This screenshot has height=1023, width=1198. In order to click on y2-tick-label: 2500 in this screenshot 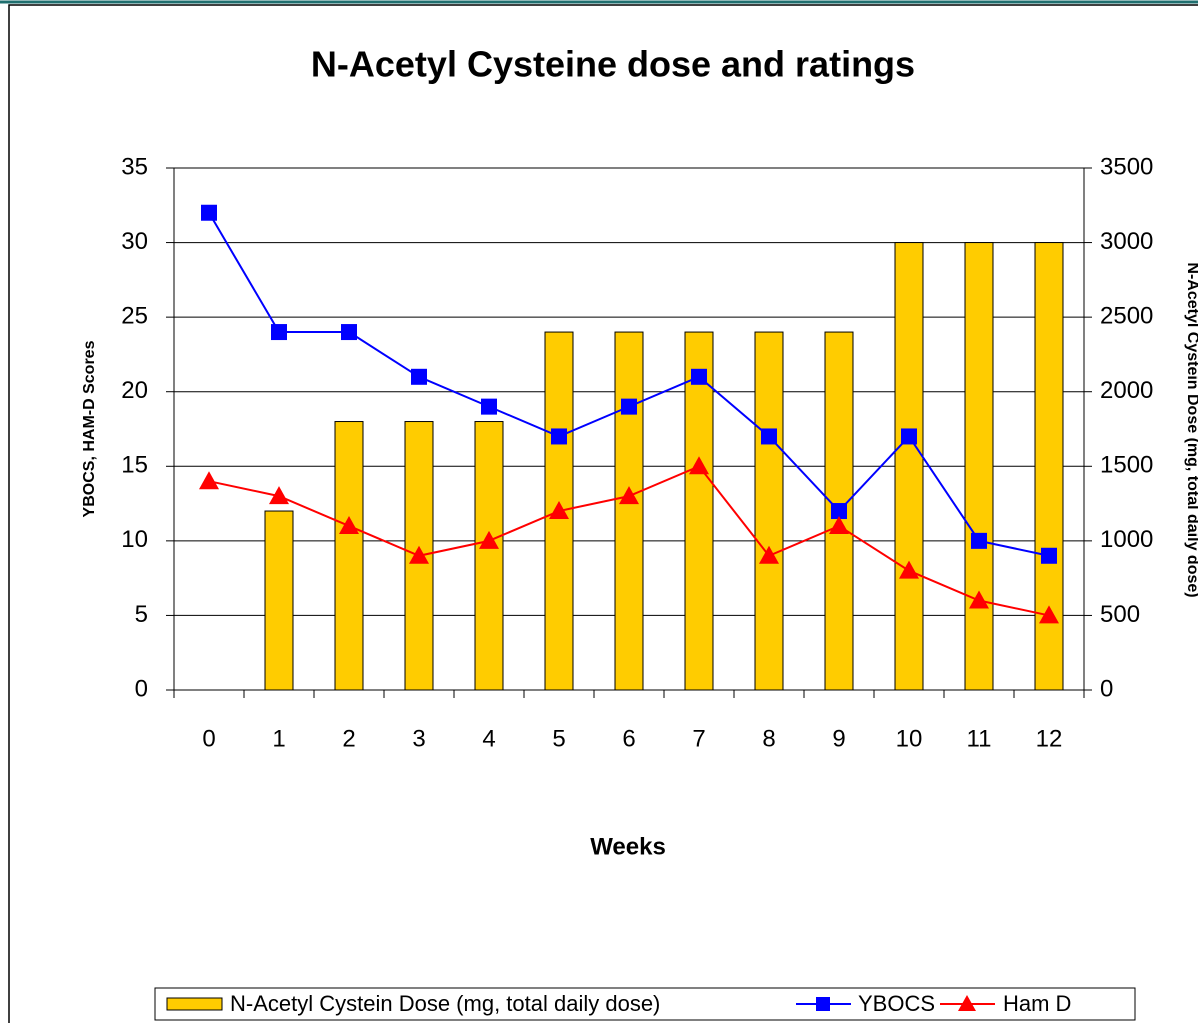, I will do `click(1126, 315)`.